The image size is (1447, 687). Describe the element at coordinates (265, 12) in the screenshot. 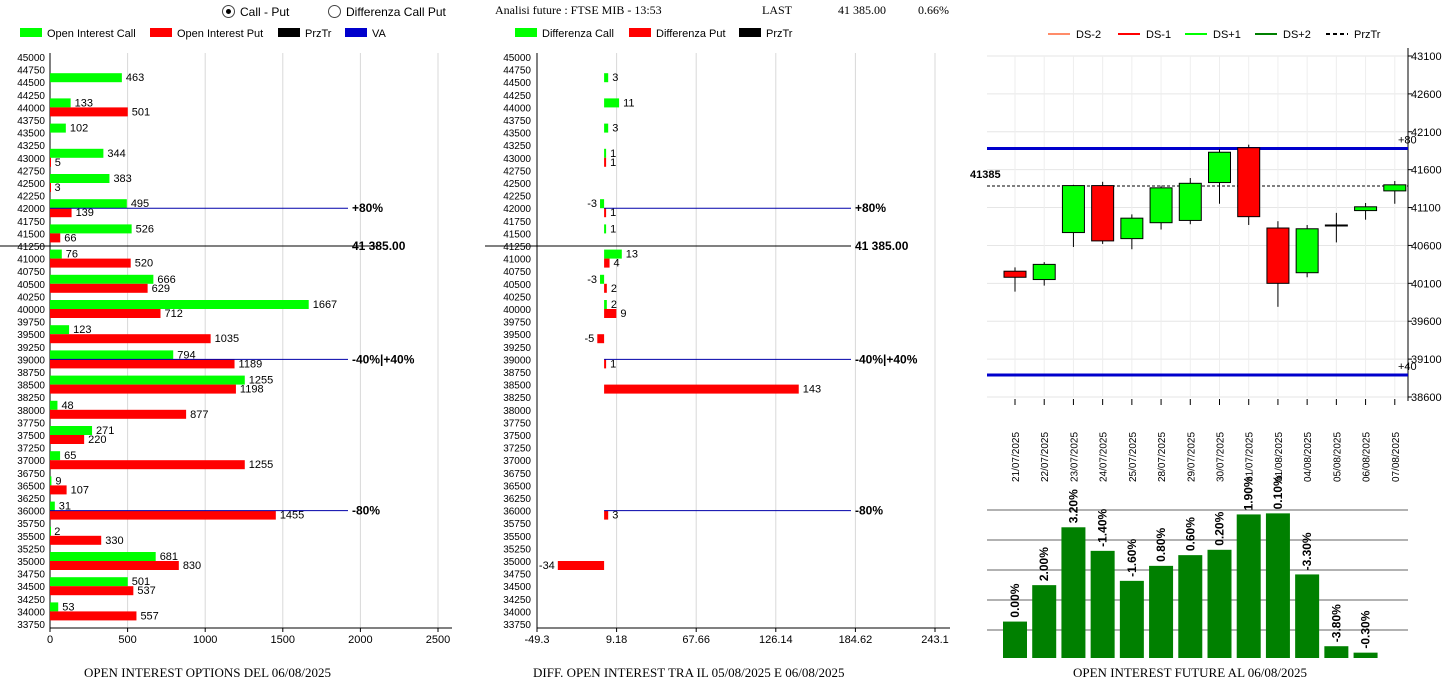

I see `radio-call-put-label: Call - Put` at that location.